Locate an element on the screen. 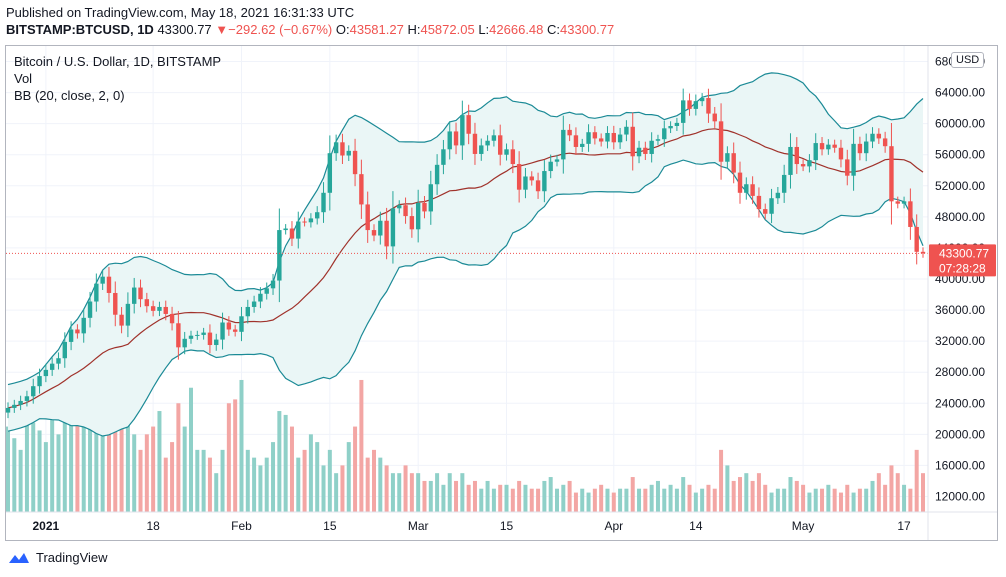 Image resolution: width=1006 pixels, height=577 pixels. price-tag-value: 43300.77 is located at coordinates (964, 253).